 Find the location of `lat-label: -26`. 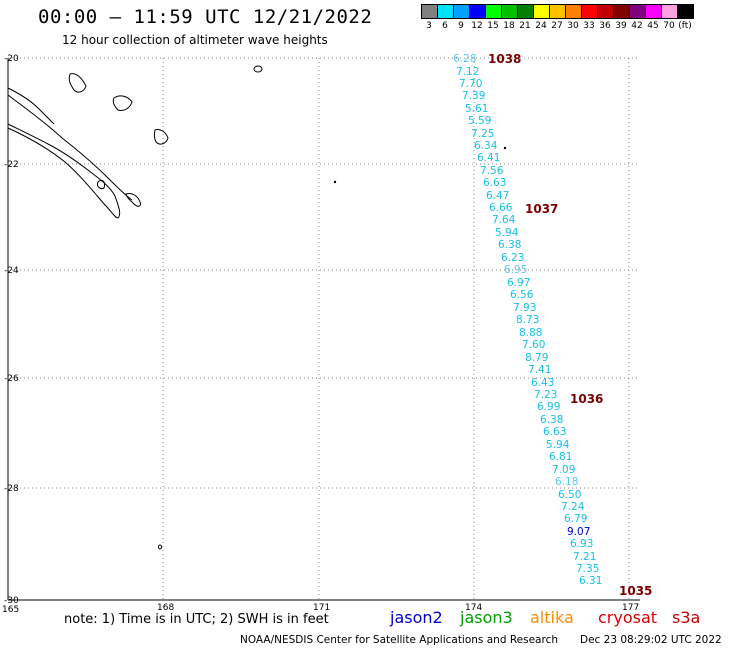

lat-label: -26 is located at coordinates (11, 379).